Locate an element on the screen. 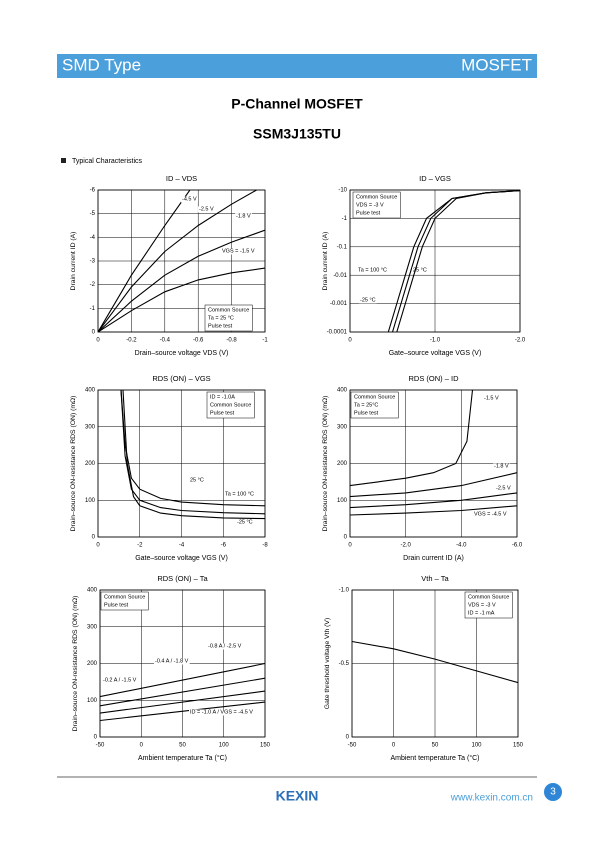 The height and width of the screenshot is (842, 595). annotation: Common Source VDS = -3 V Pulse test is located at coordinates (376, 205).